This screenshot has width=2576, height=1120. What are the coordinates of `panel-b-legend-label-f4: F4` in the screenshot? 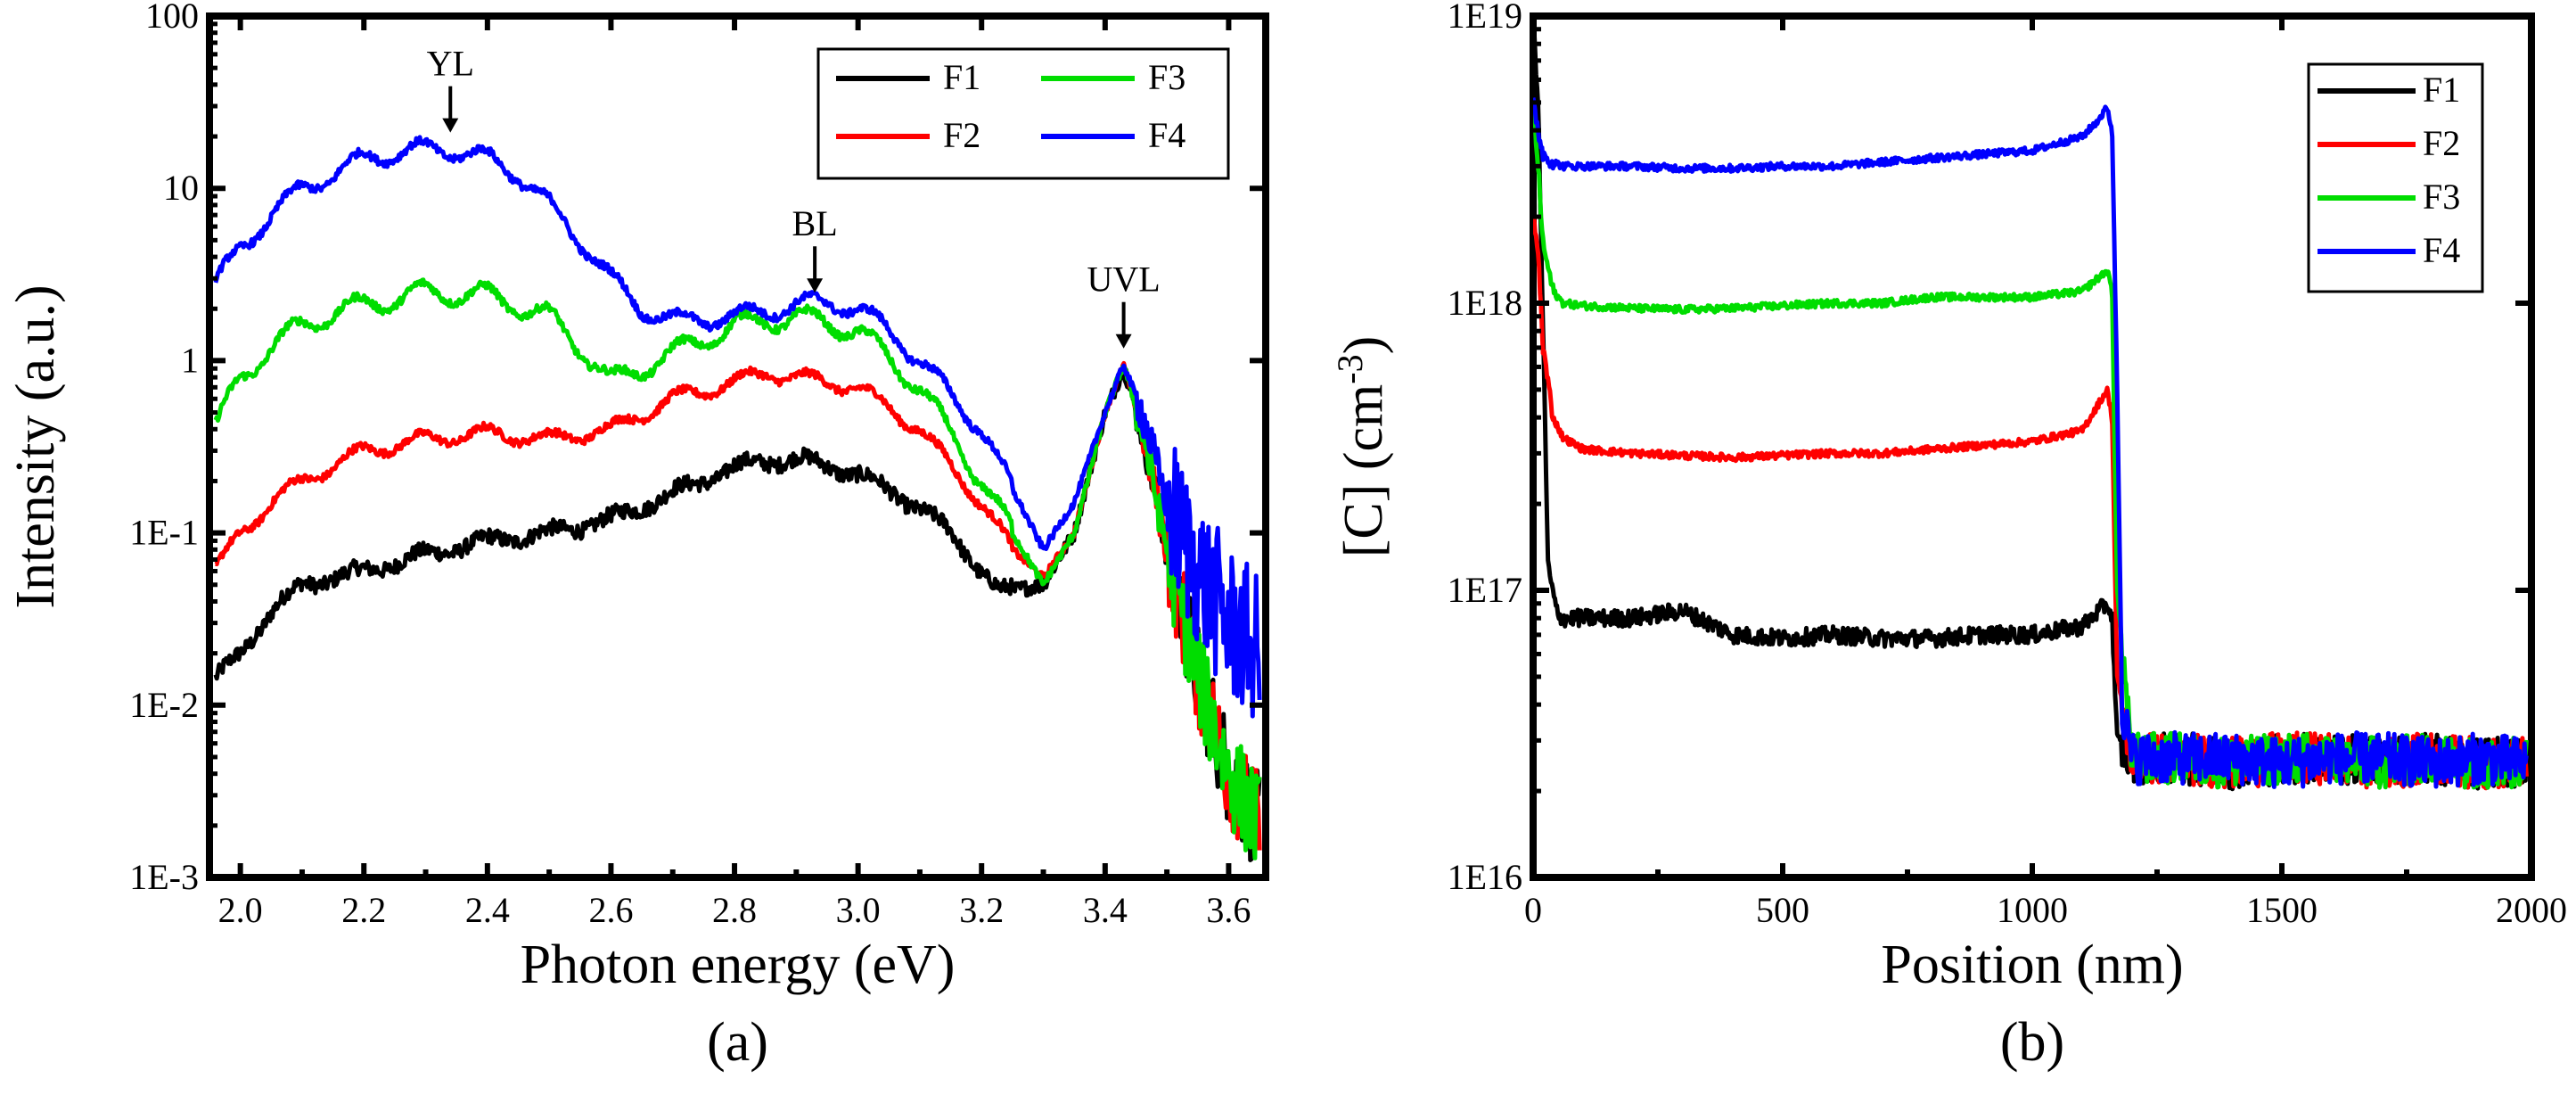 It's located at (2441, 250).